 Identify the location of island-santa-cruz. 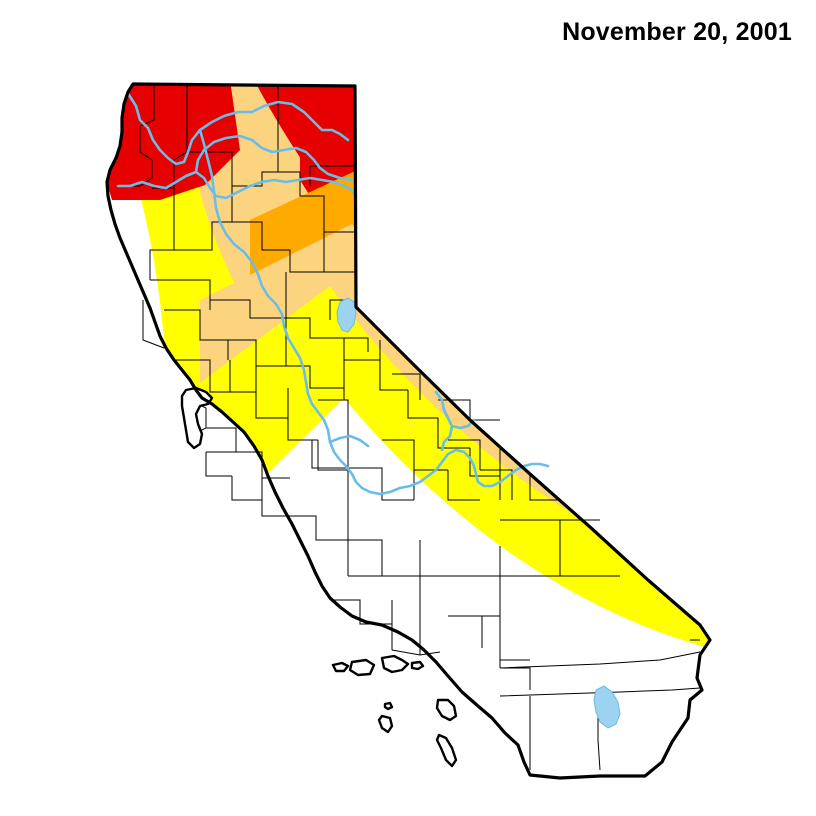
(395, 664).